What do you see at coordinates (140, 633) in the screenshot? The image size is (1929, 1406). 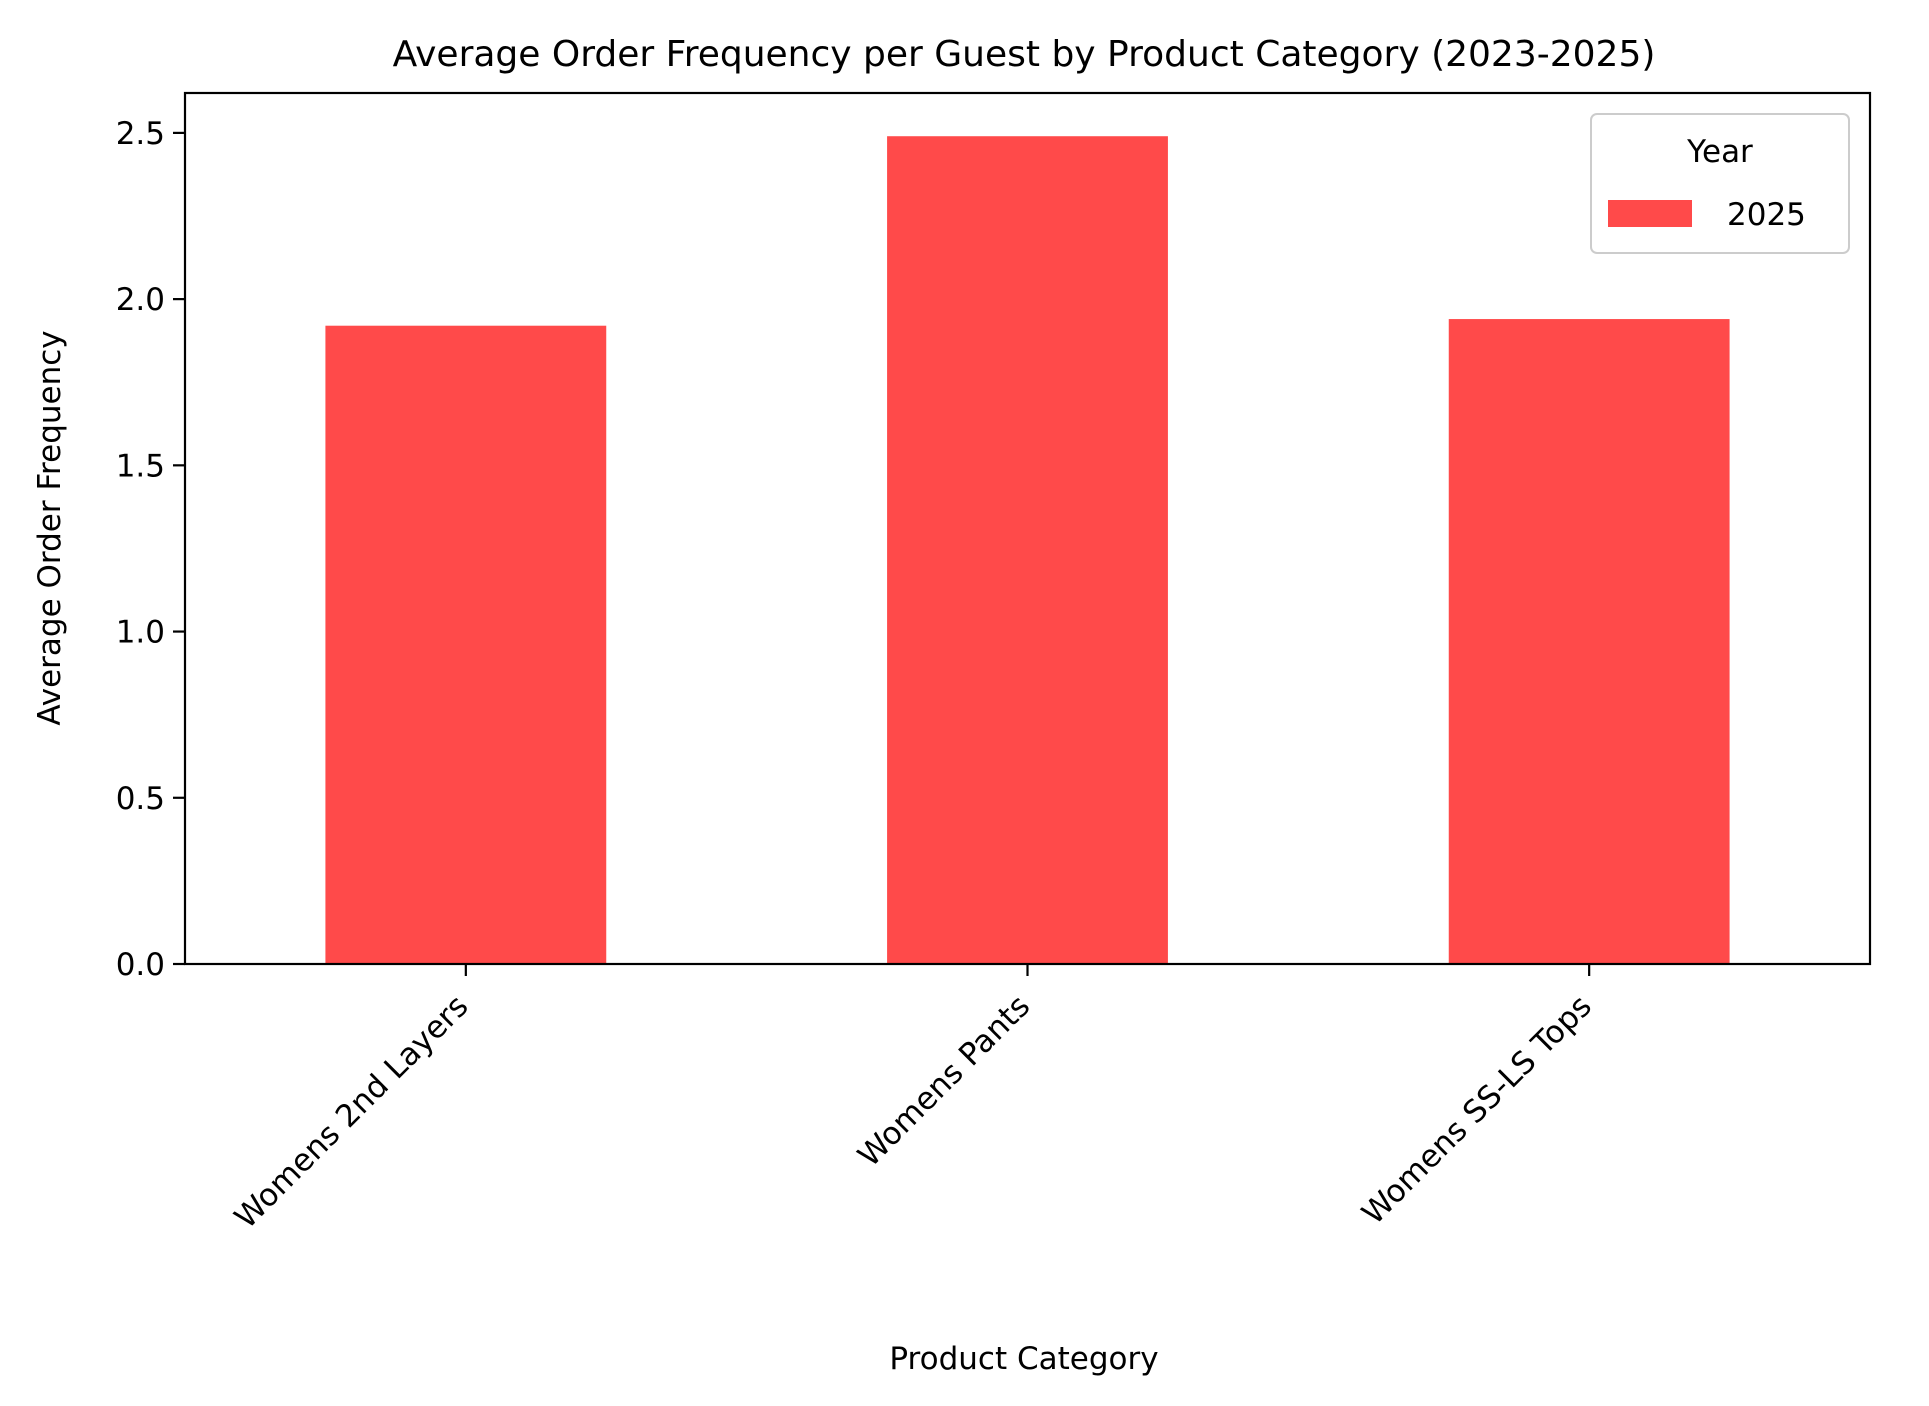 I see `y-tick-label: 1.0` at bounding box center [140, 633].